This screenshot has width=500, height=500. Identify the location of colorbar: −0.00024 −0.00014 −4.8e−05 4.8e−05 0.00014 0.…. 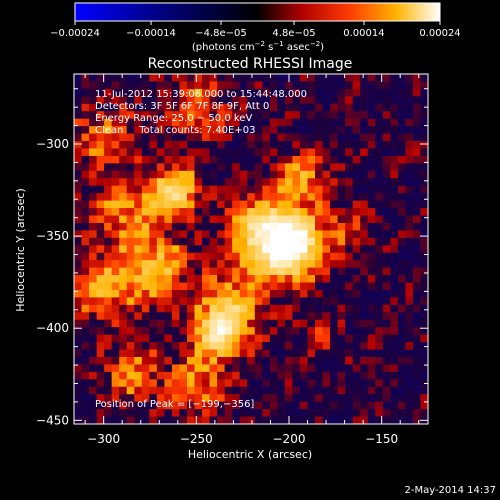
(255, 27).